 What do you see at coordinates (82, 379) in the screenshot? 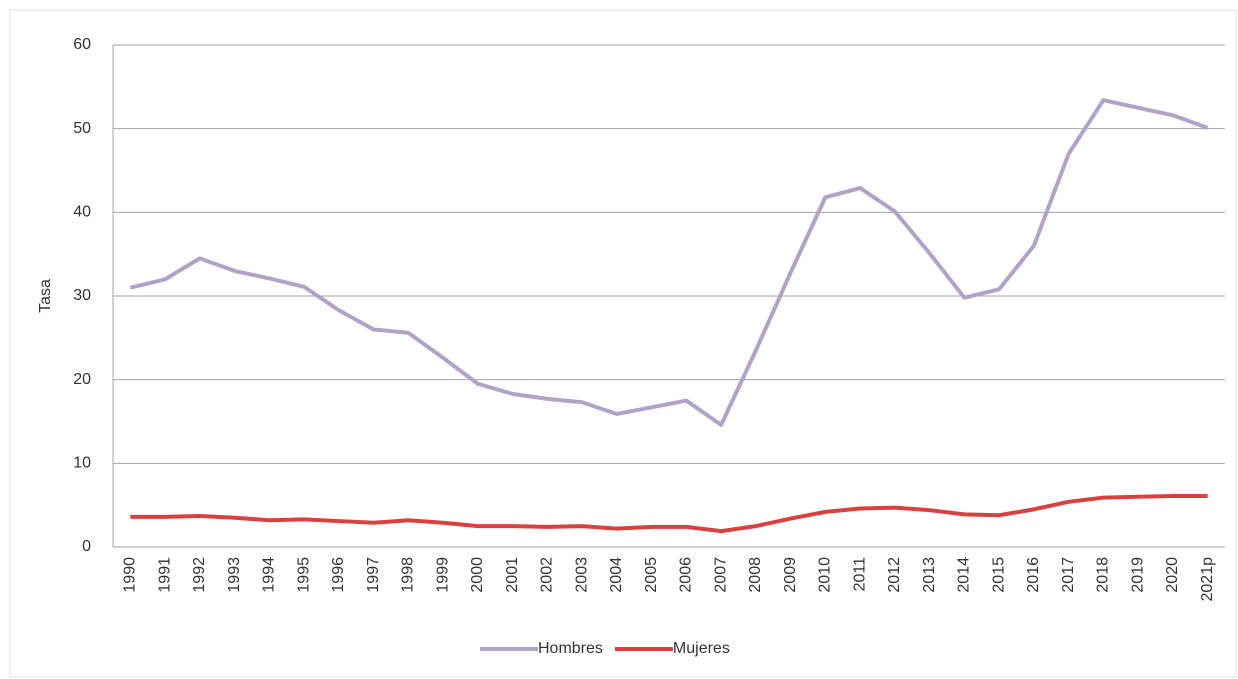
I see `y-tick-label: 20` at bounding box center [82, 379].